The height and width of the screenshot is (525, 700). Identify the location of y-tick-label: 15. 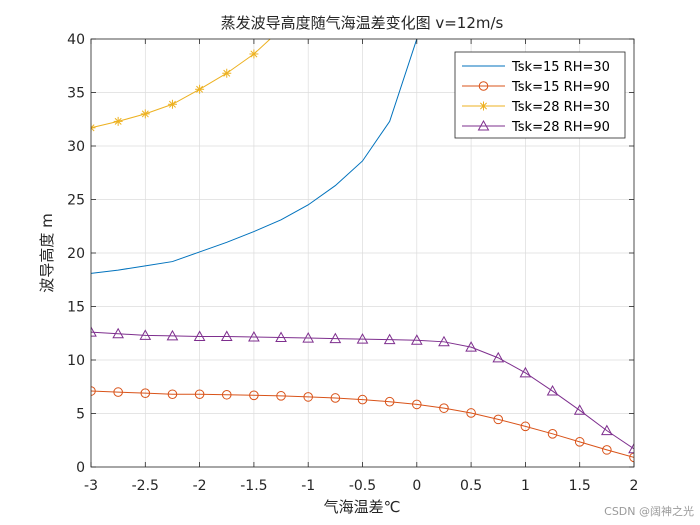
(76, 308).